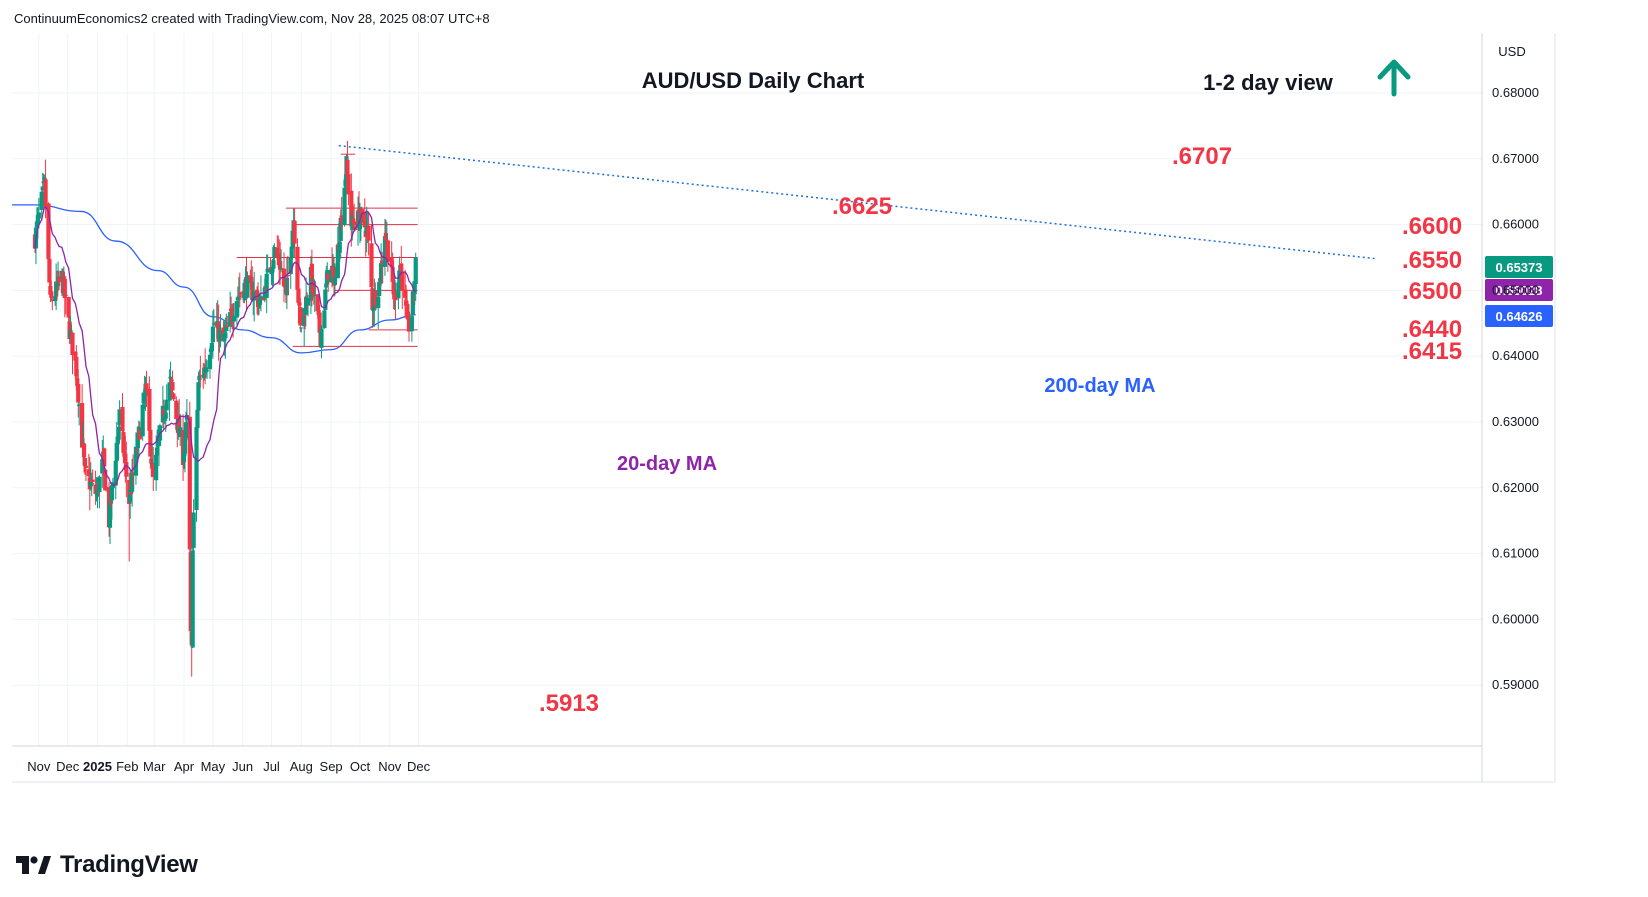 The width and height of the screenshot is (1648, 897). I want to click on y-tick-label: 0.67000, so click(1515, 158).